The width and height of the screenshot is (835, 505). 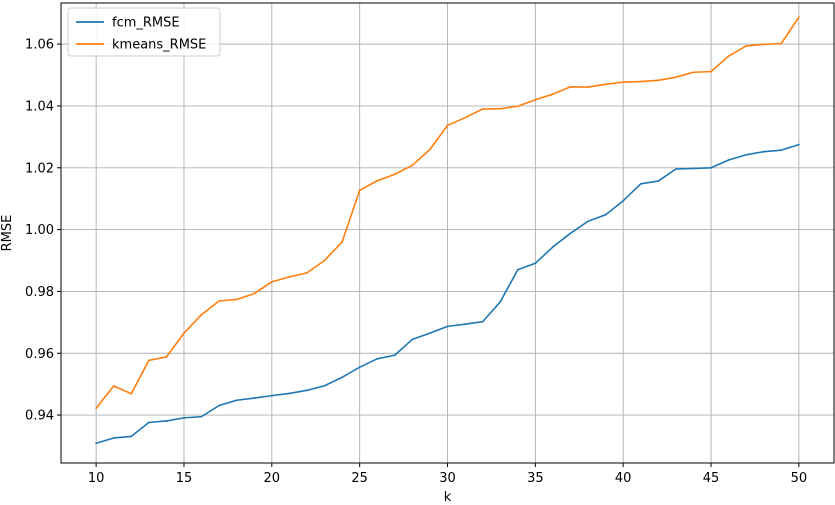 I want to click on y-tick-label: 0.94, so click(x=39, y=416).